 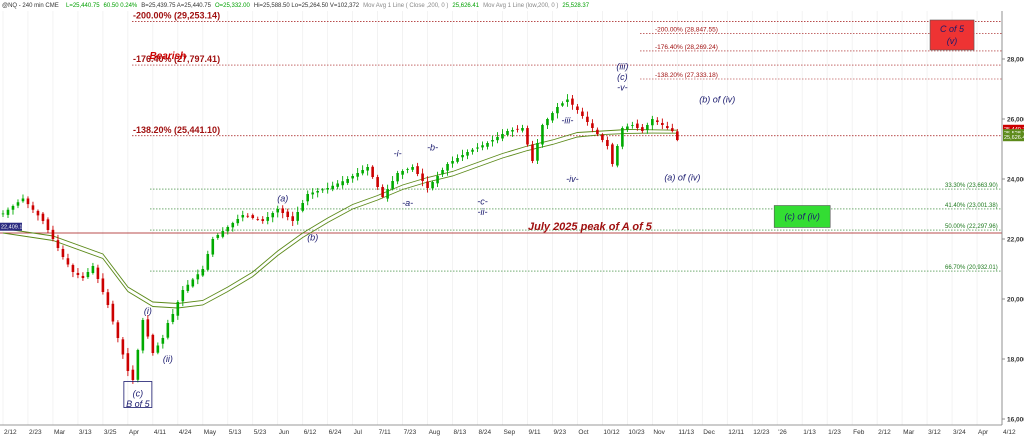 I want to click on x-tick-label: 10/23, so click(x=636, y=432).